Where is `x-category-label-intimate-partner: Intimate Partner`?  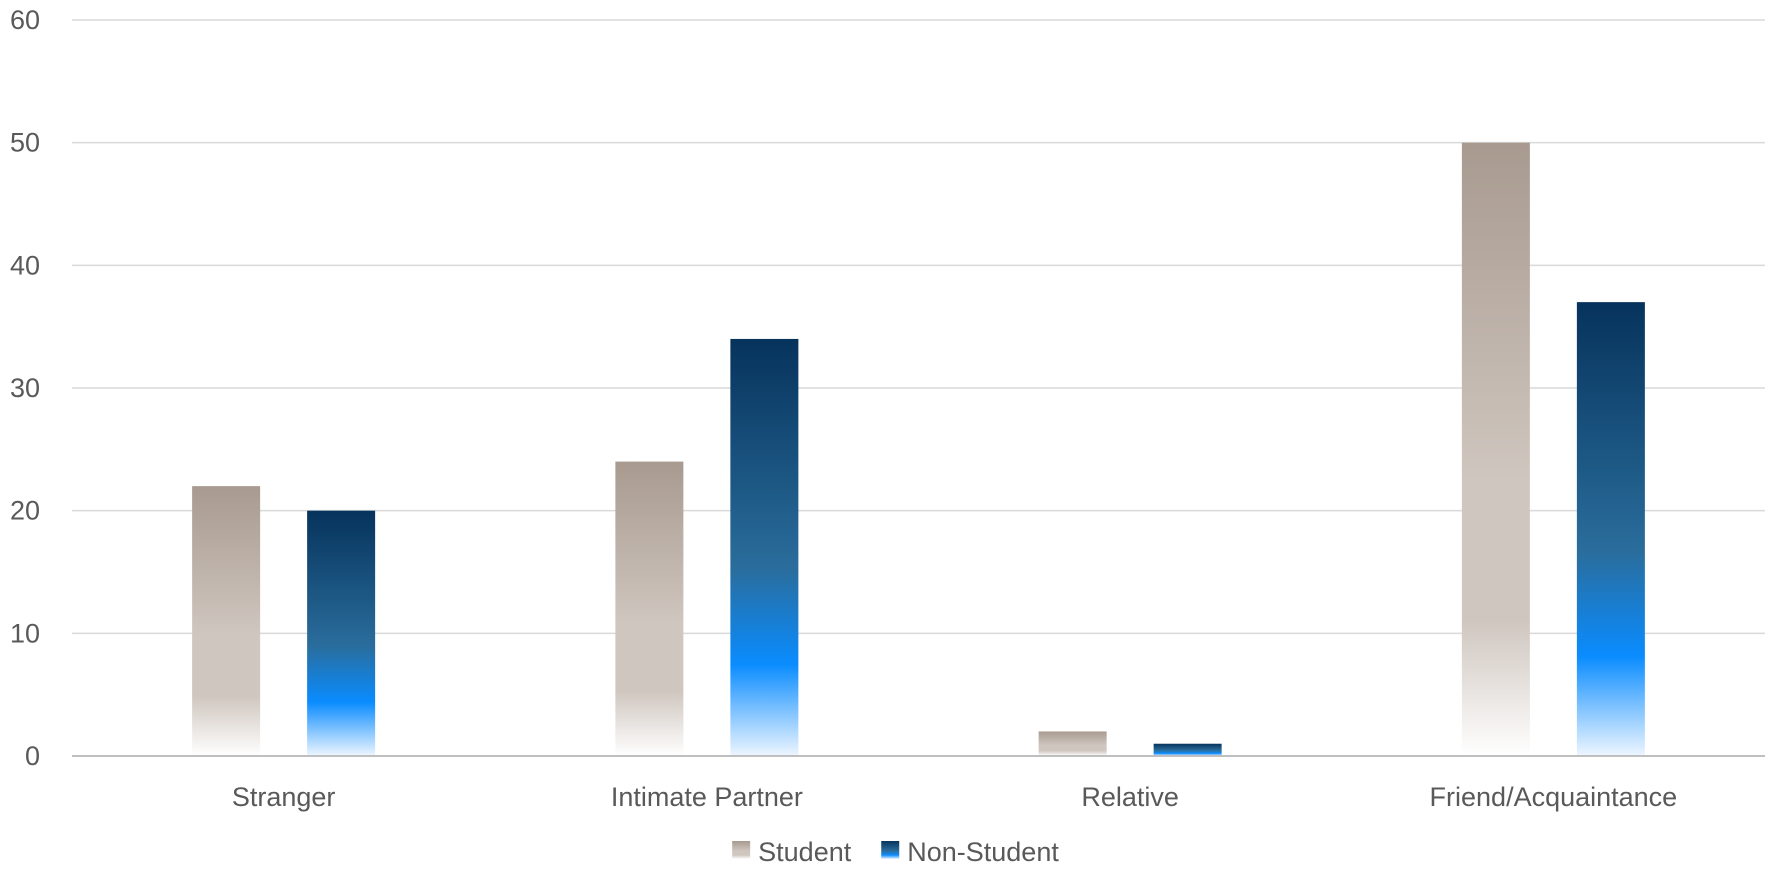 x-category-label-intimate-partner: Intimate Partner is located at coordinates (707, 797).